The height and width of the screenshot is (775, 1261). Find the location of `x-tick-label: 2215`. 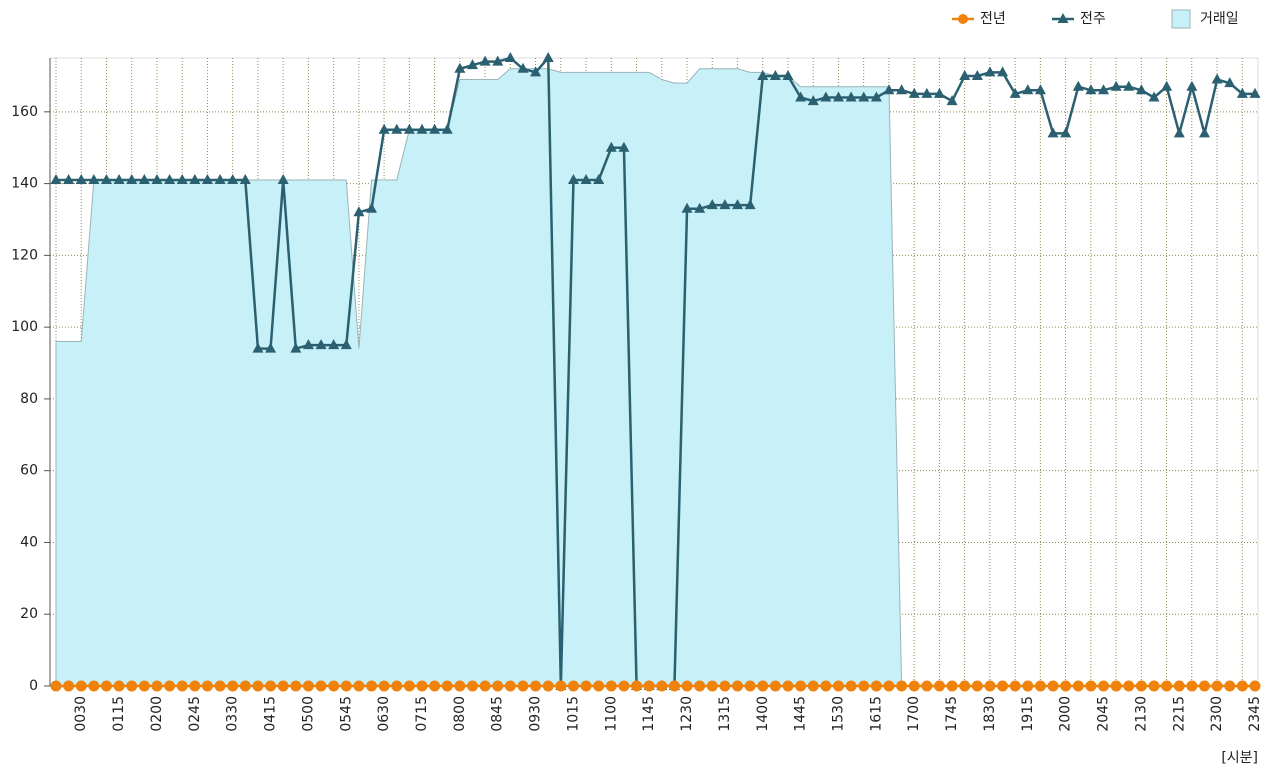

x-tick-label: 2215 is located at coordinates (1179, 714).